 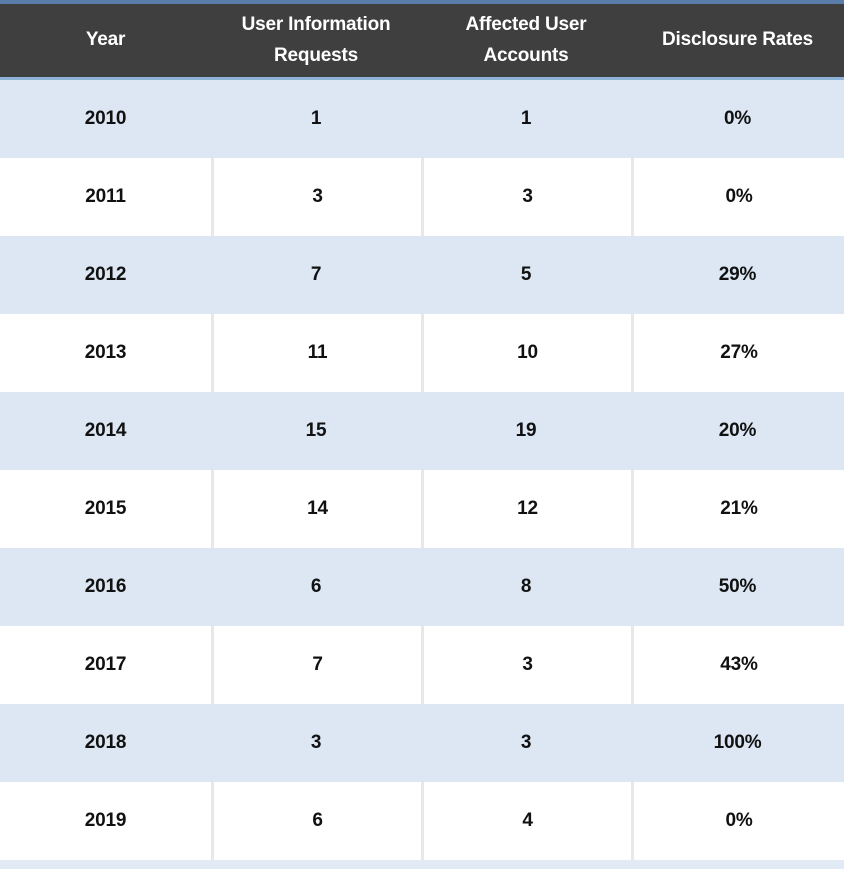 What do you see at coordinates (526, 430) in the screenshot?
I see `table-cell: 19` at bounding box center [526, 430].